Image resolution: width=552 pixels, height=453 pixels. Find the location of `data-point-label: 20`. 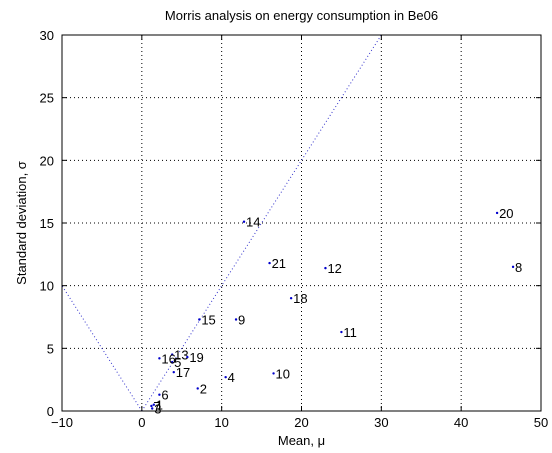

data-point-label: 20 is located at coordinates (506, 213).